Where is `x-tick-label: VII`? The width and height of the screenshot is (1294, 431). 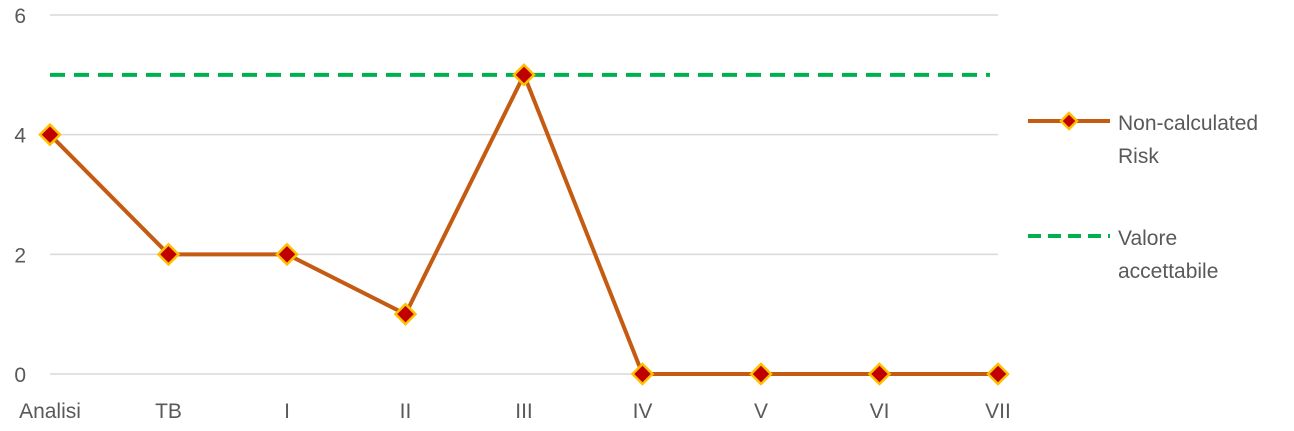 x-tick-label: VII is located at coordinates (998, 411).